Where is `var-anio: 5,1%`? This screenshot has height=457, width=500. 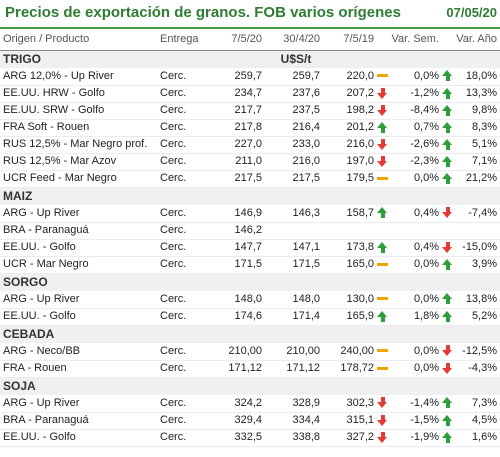
var-anio: 5,1% is located at coordinates (477, 145).